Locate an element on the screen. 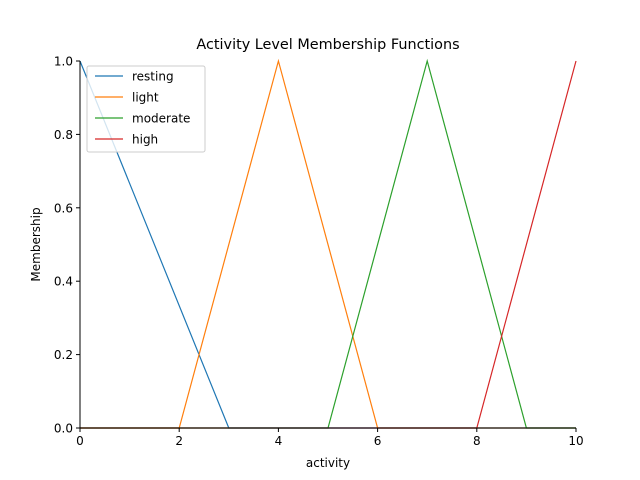  chart-title: Activity Level Membership Functions is located at coordinates (327, 45).